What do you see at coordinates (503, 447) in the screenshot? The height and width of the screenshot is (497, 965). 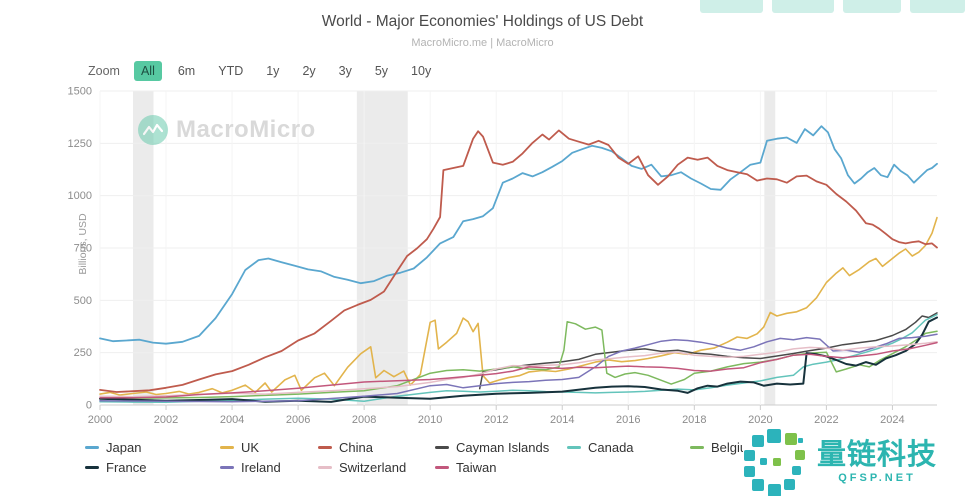 I see `legend-label: Cayman Islands` at bounding box center [503, 447].